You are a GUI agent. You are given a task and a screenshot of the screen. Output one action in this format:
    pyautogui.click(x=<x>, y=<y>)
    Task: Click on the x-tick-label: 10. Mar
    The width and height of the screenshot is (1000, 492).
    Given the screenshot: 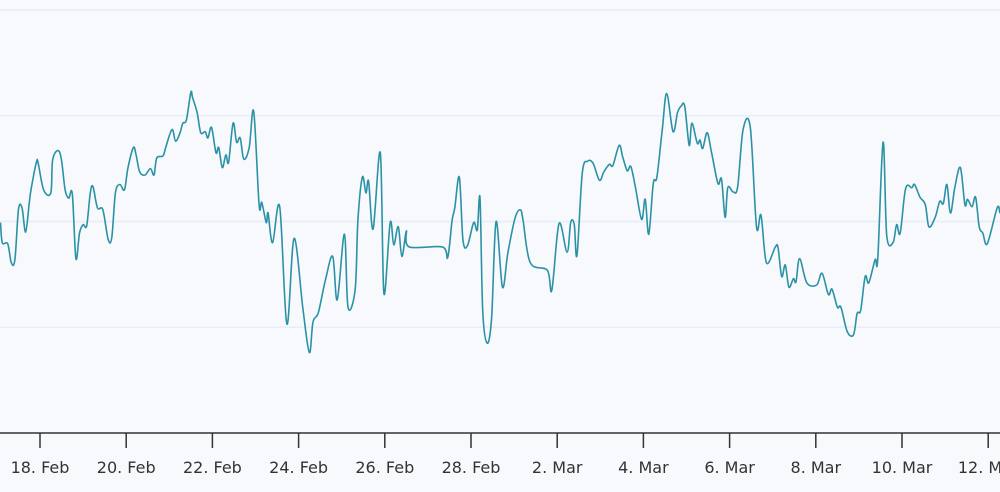 What is the action you would take?
    pyautogui.click(x=902, y=467)
    